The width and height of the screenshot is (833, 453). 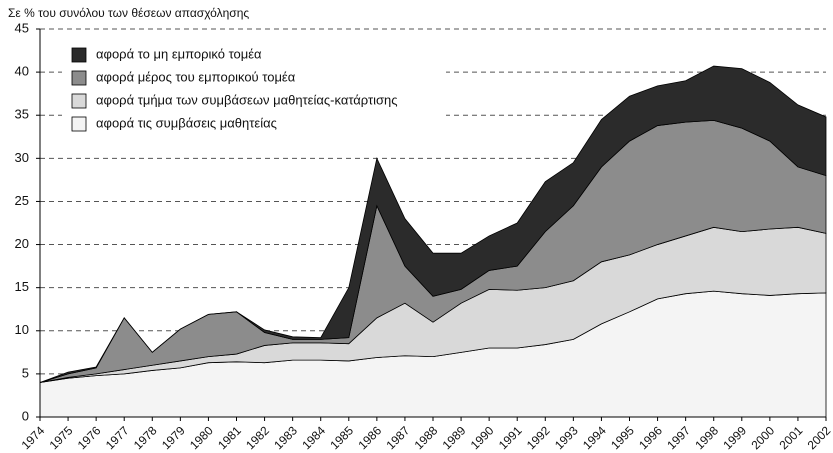 I want to click on x-tick-label: 1977, so click(x=117, y=437).